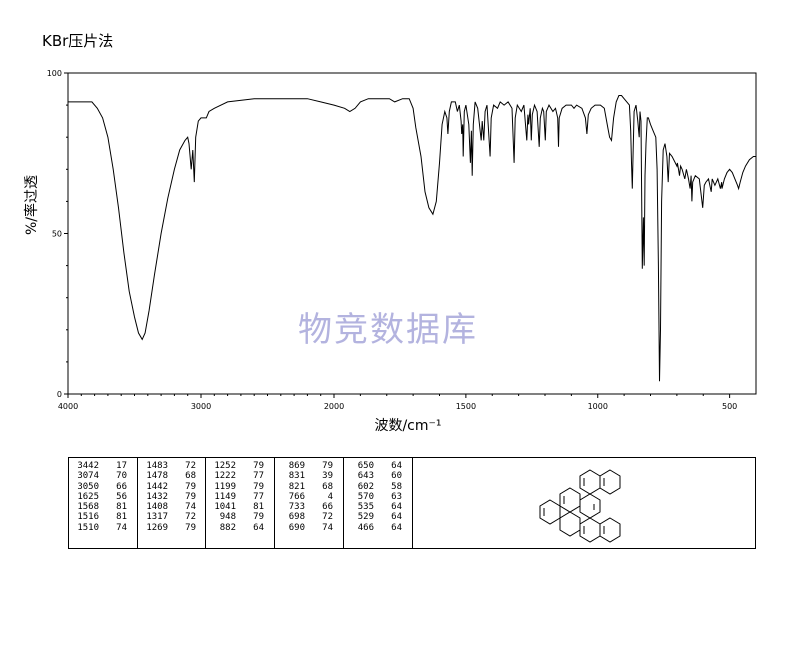  What do you see at coordinates (598, 406) in the screenshot?
I see `x-tick-label: 1000` at bounding box center [598, 406].